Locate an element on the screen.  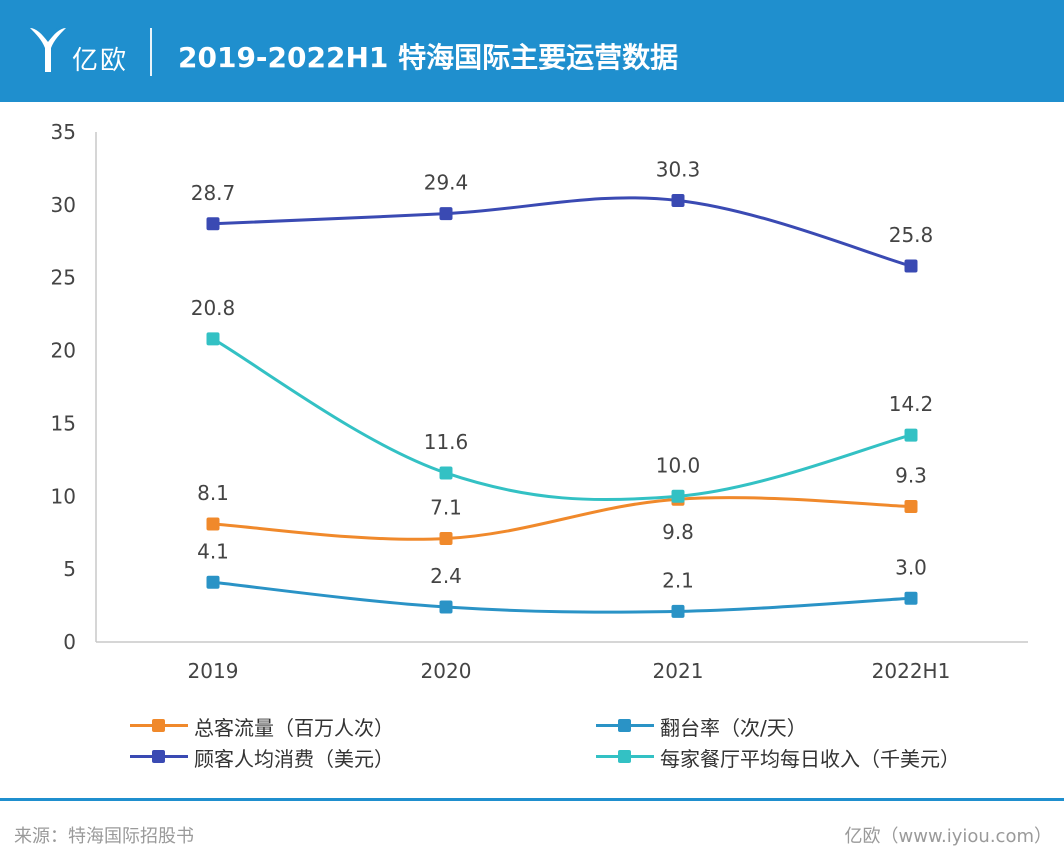
legend-label-avg-spend: 顾客人均消费（美元） is located at coordinates (294, 758).